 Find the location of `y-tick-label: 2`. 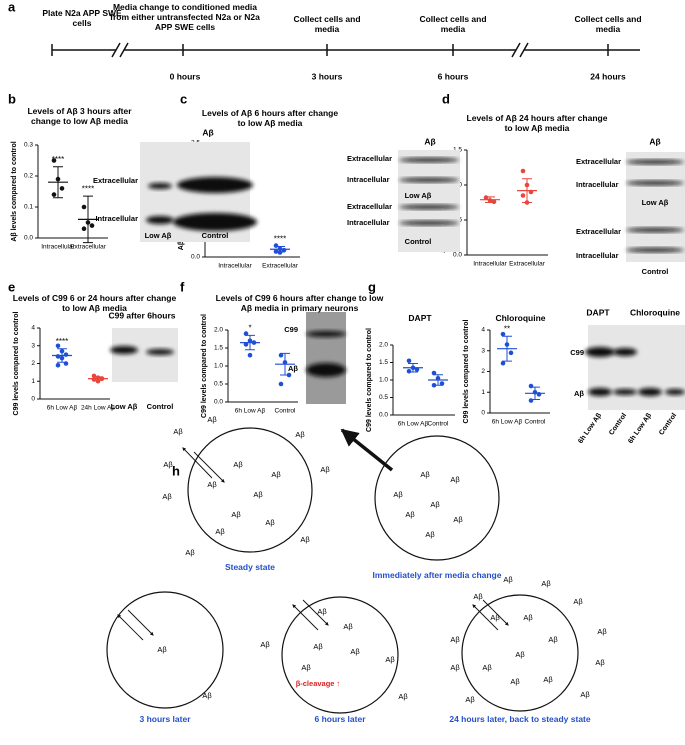

y-tick-label: 2 is located at coordinates (33, 363).